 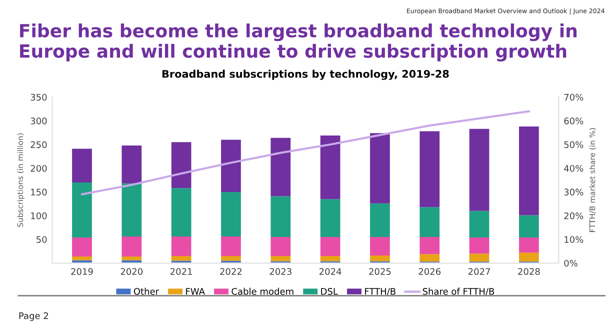 I want to click on legend-label: Other, so click(x=147, y=291).